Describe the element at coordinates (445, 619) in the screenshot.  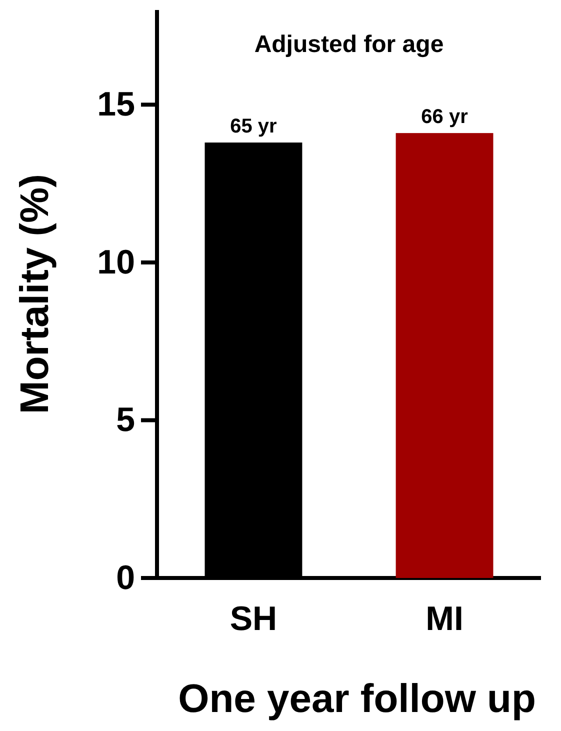
I see `x-tick-label: MI` at that location.